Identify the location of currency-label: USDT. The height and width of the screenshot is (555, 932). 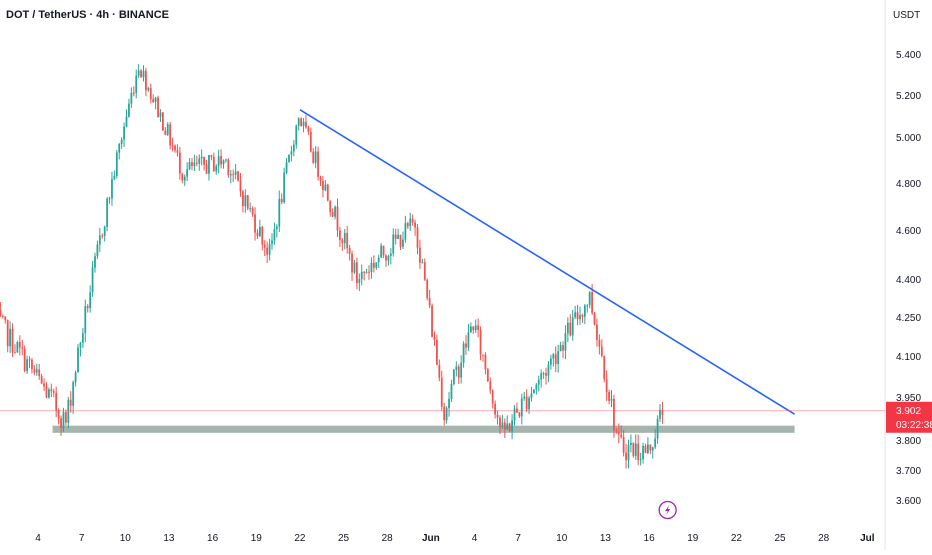
(907, 15).